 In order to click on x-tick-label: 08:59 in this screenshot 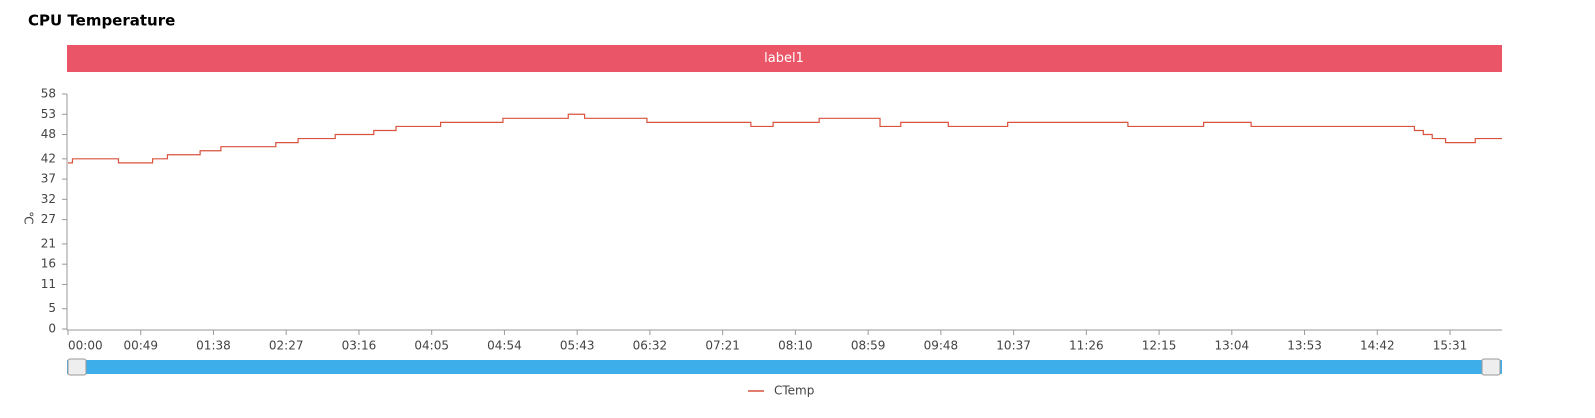, I will do `click(868, 346)`.